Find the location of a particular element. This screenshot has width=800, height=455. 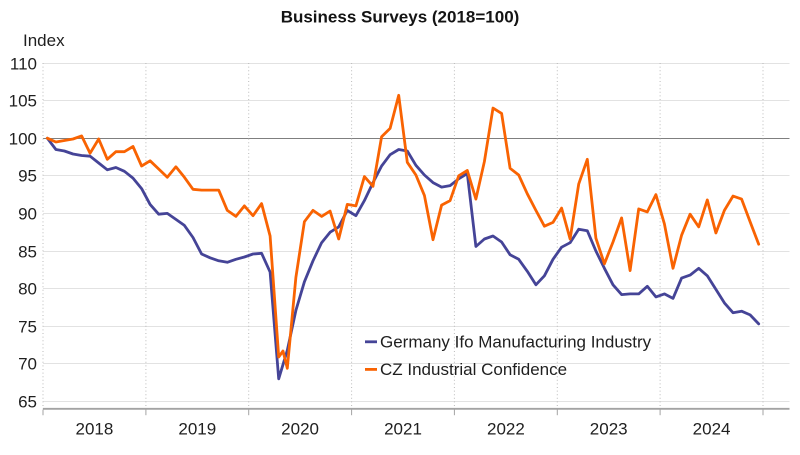

svg-text: 95 is located at coordinates (27, 175).